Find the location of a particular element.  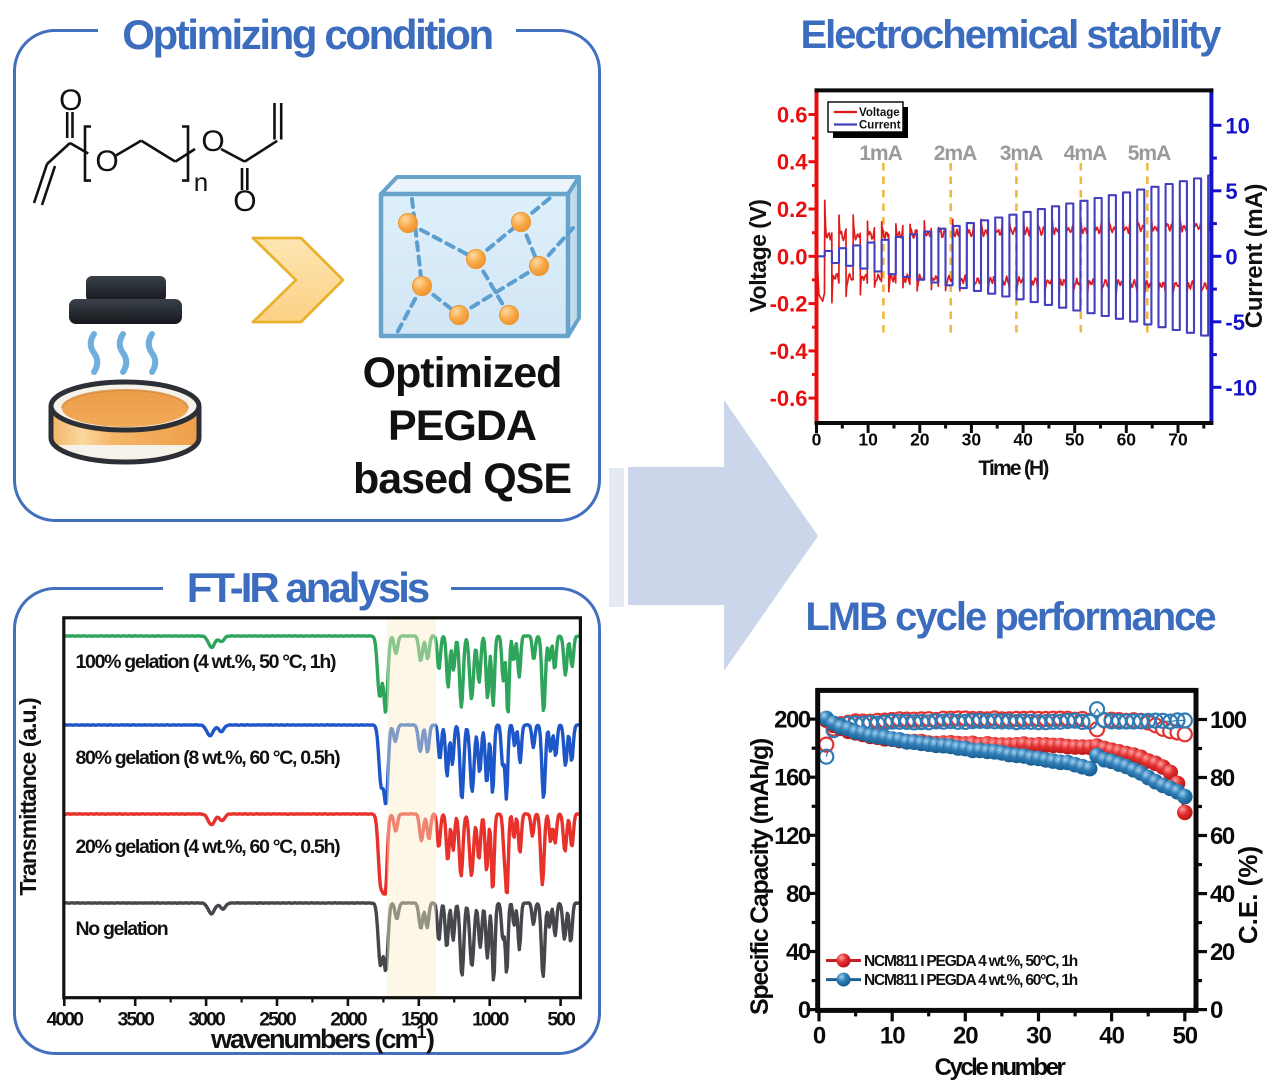

svg-text: C.E. (%) is located at coordinates (1248, 895).